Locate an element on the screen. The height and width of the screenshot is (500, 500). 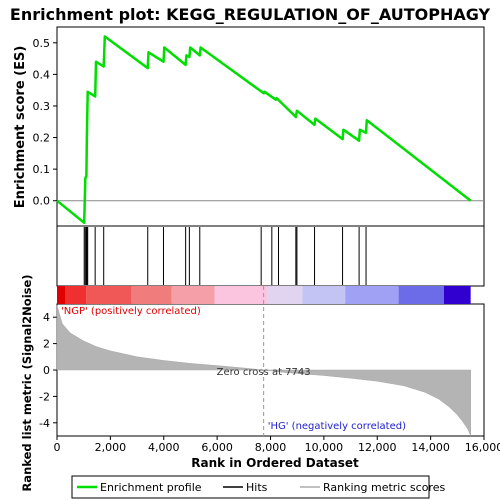
zero-cross-label: Zero cross at 7743 is located at coordinates (264, 372).